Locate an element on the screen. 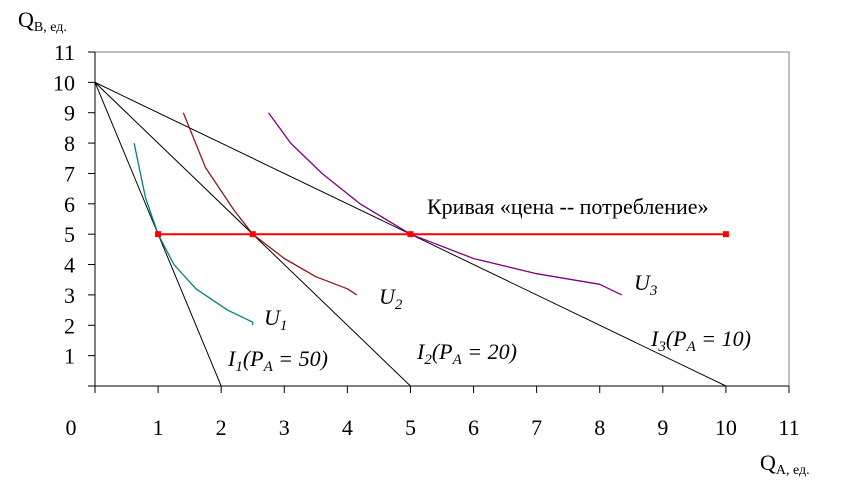 This screenshot has height=482, width=841. y-tick-label: 2 is located at coordinates (69, 325).